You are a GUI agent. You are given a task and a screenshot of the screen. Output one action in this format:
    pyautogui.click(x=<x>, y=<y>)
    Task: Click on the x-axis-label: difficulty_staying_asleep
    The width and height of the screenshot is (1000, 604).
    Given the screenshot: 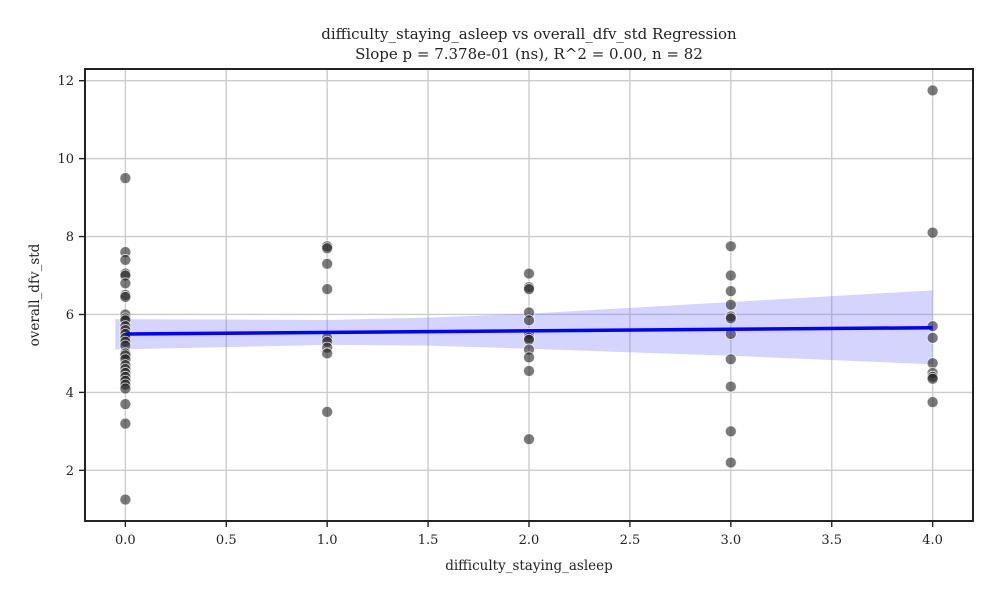 What is the action you would take?
    pyautogui.click(x=529, y=566)
    